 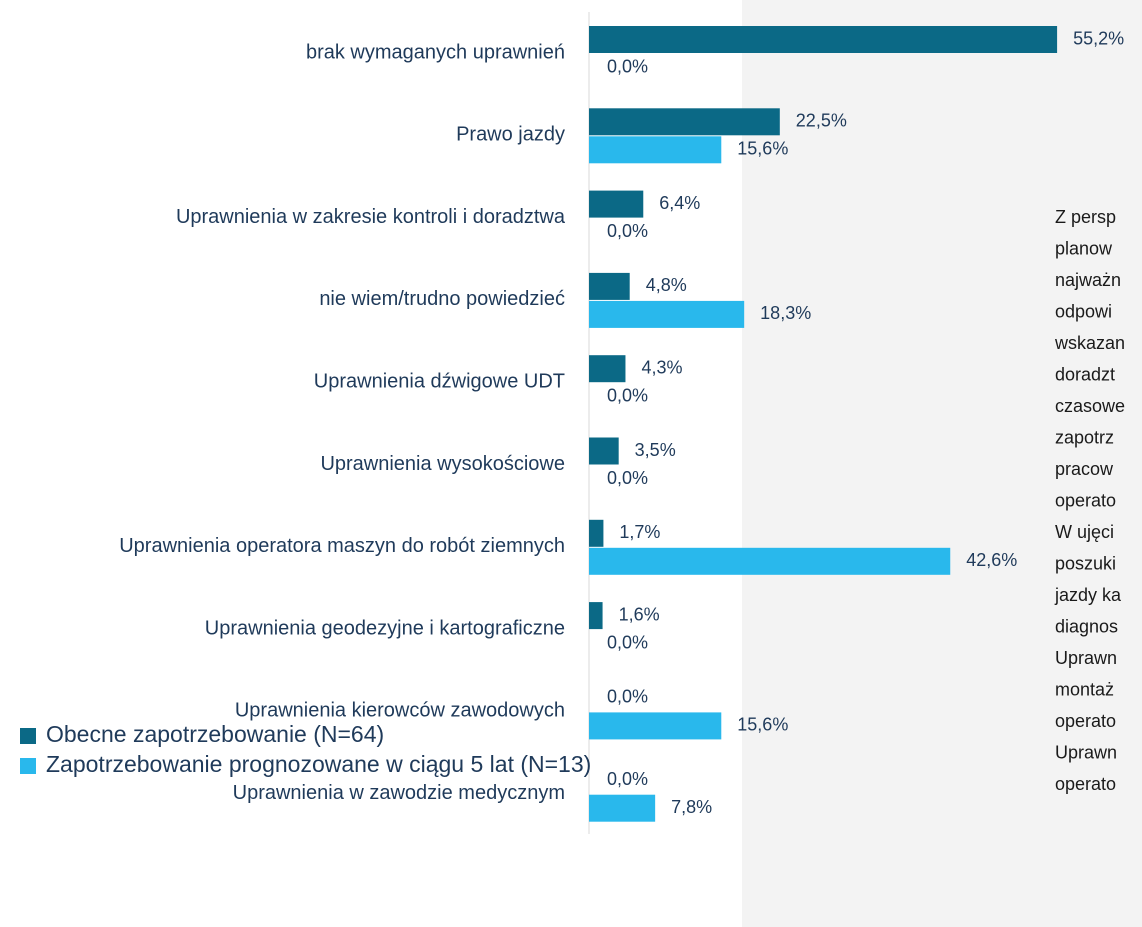 I want to click on category-label: Prawo jazdy, so click(x=510, y=135).